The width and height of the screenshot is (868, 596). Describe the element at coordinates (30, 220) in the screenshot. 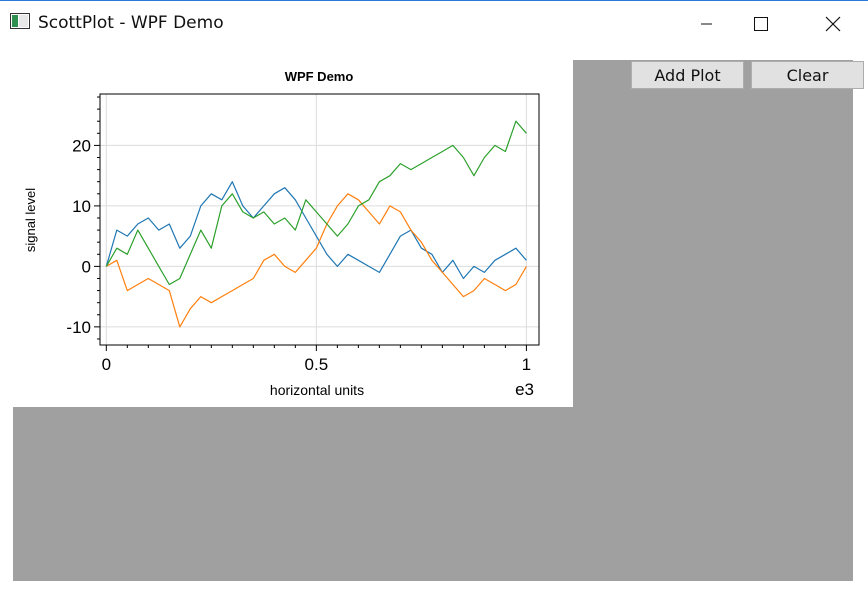

I see `y-axis-label: signal level` at that location.